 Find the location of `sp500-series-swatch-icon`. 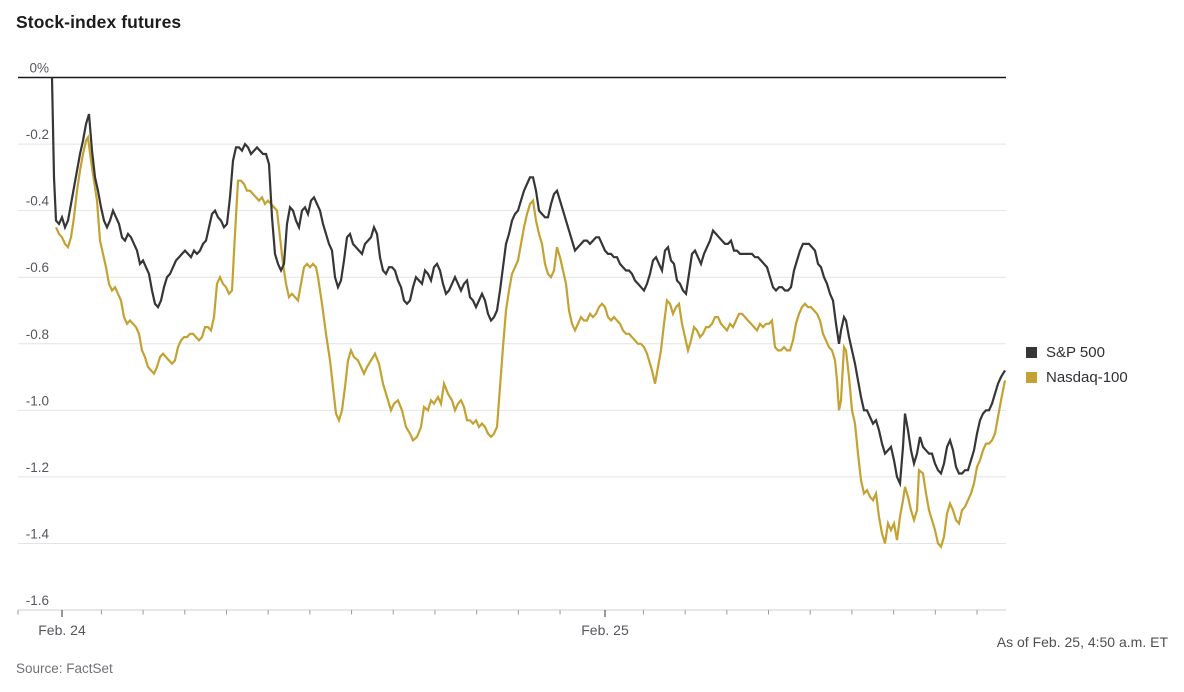

sp500-series-swatch-icon is located at coordinates (1031, 352).